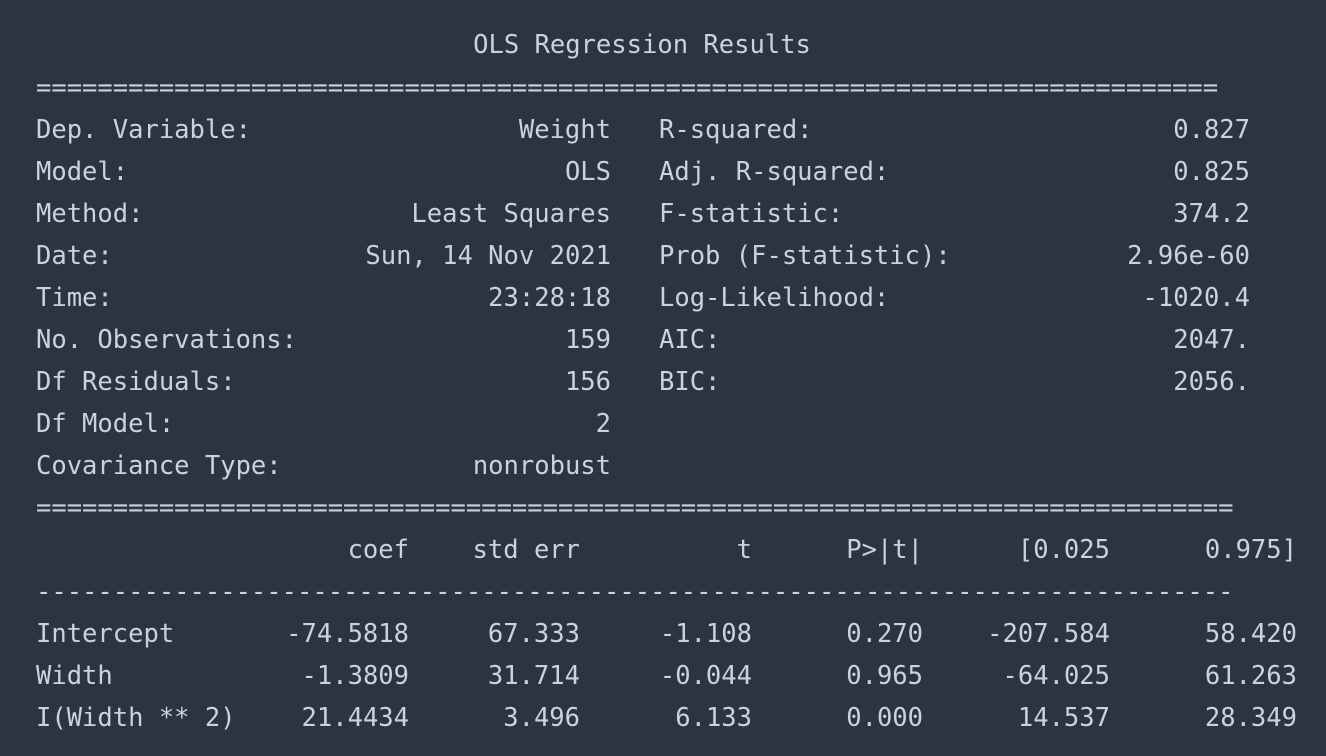 The width and height of the screenshot is (1326, 756). What do you see at coordinates (355, 718) in the screenshot?
I see `table-cell: 21.4434` at bounding box center [355, 718].